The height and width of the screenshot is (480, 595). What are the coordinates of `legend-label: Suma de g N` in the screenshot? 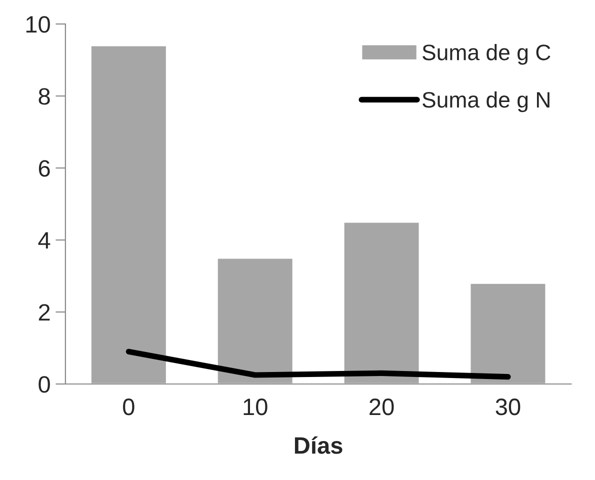 It's located at (486, 101).